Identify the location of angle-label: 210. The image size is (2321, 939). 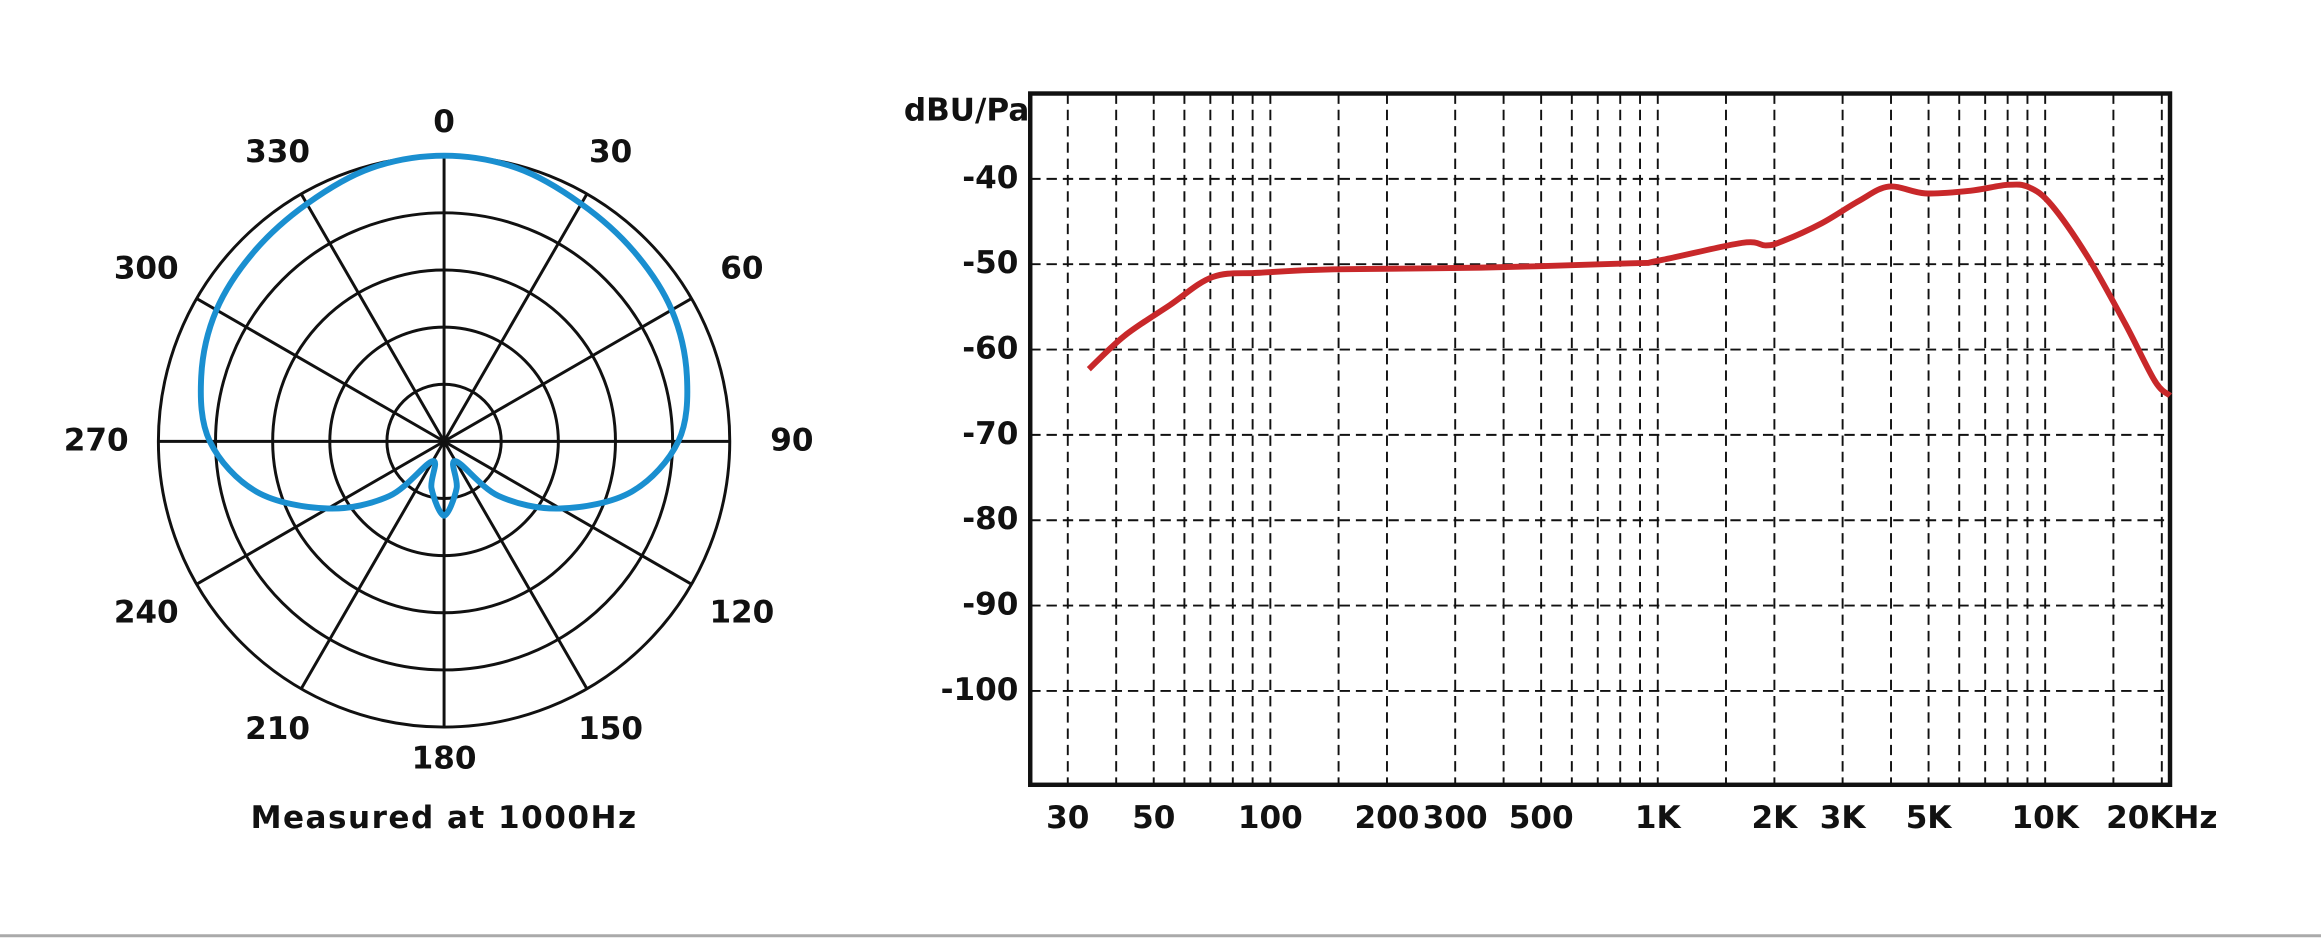
(277, 729).